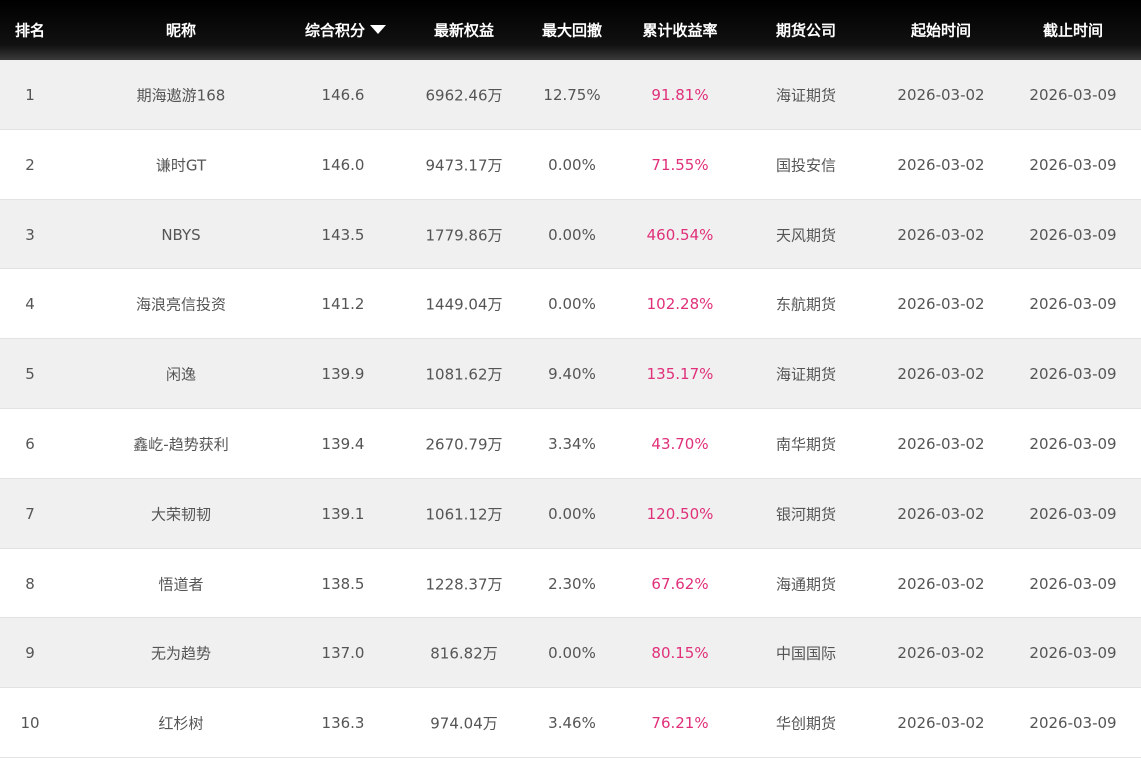 This screenshot has height=758, width=1141. I want to click on nickname: 悟道者, so click(181, 584).